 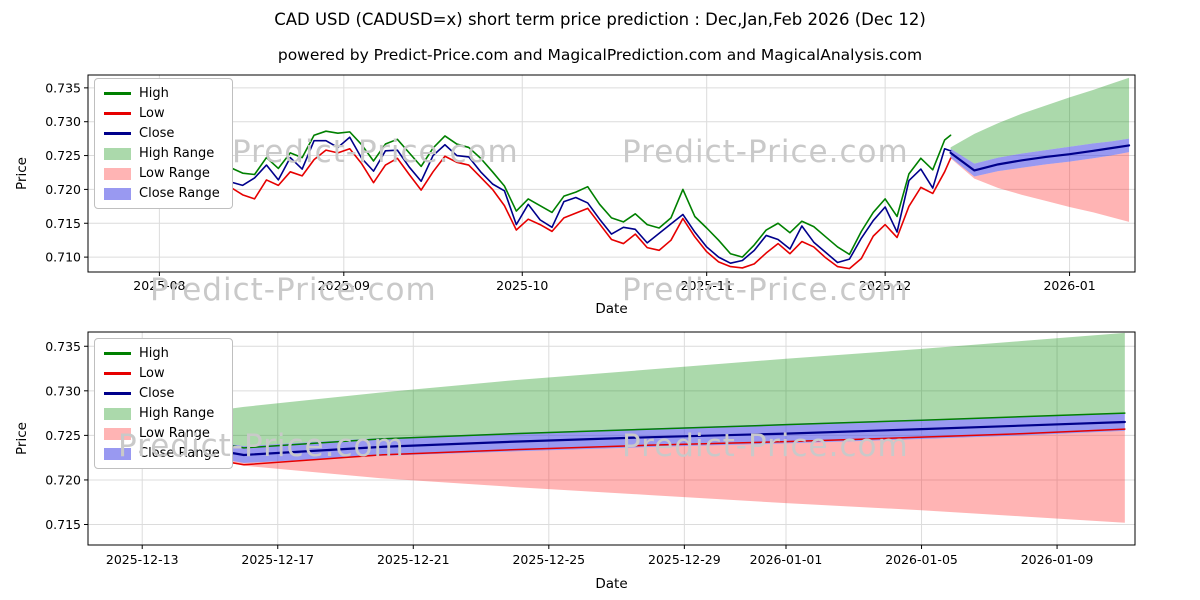 I want to click on x-tick-label: 2025-12, so click(x=885, y=285).